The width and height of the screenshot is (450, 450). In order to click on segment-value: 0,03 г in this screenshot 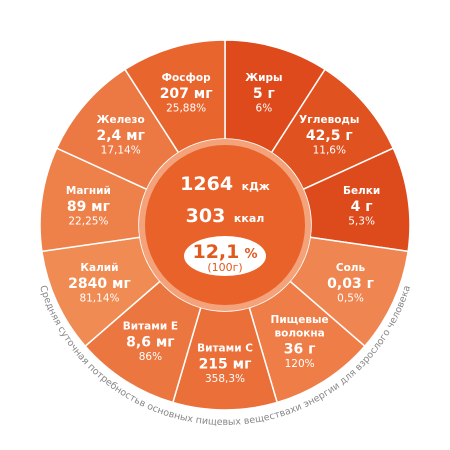, I will do `click(350, 284)`.